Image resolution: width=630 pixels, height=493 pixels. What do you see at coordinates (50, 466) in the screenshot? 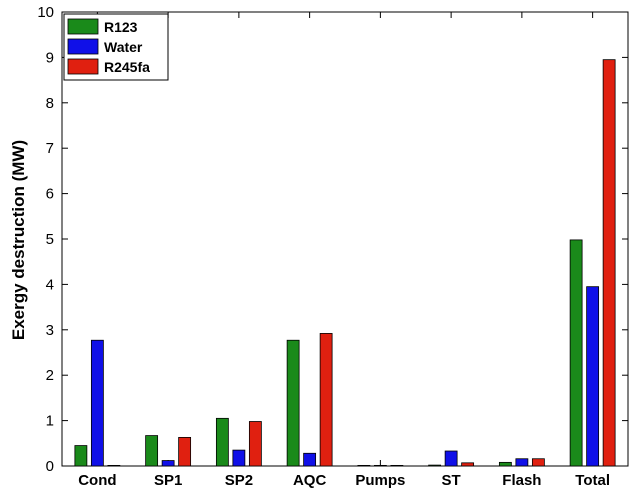
I see `y-tick-label: 0` at bounding box center [50, 466].